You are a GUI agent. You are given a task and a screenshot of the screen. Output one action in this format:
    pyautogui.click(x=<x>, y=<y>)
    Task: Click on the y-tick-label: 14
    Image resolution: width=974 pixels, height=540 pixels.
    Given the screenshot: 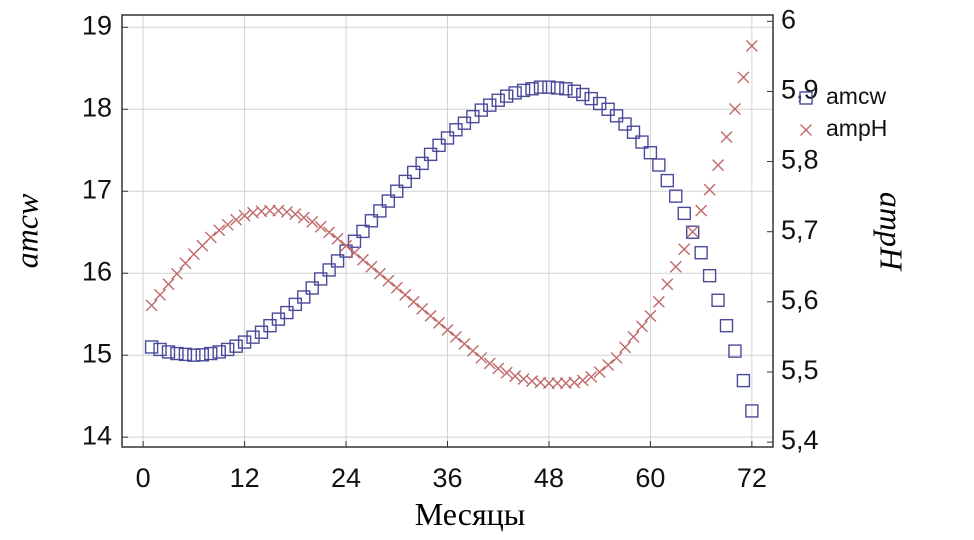 What is the action you would take?
    pyautogui.click(x=97, y=435)
    